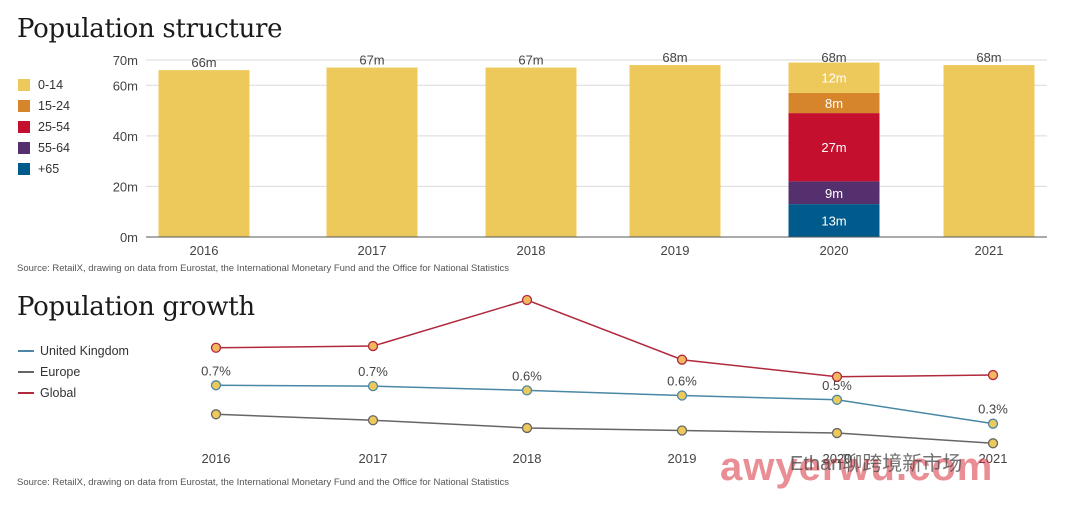 This screenshot has height=506, width=1080. I want to click on legend-item-15-24: 15-24, so click(44, 105).